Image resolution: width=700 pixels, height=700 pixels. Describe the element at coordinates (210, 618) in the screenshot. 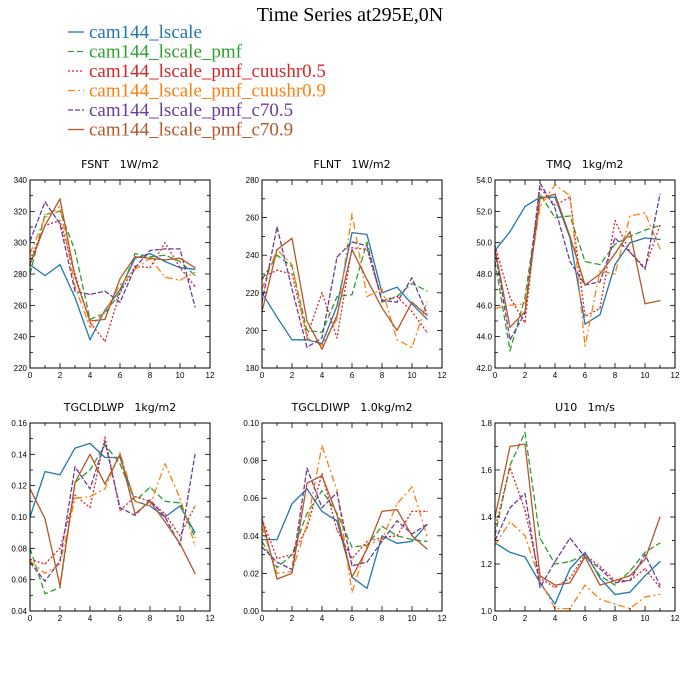

I see `x-tick-label: 12` at that location.